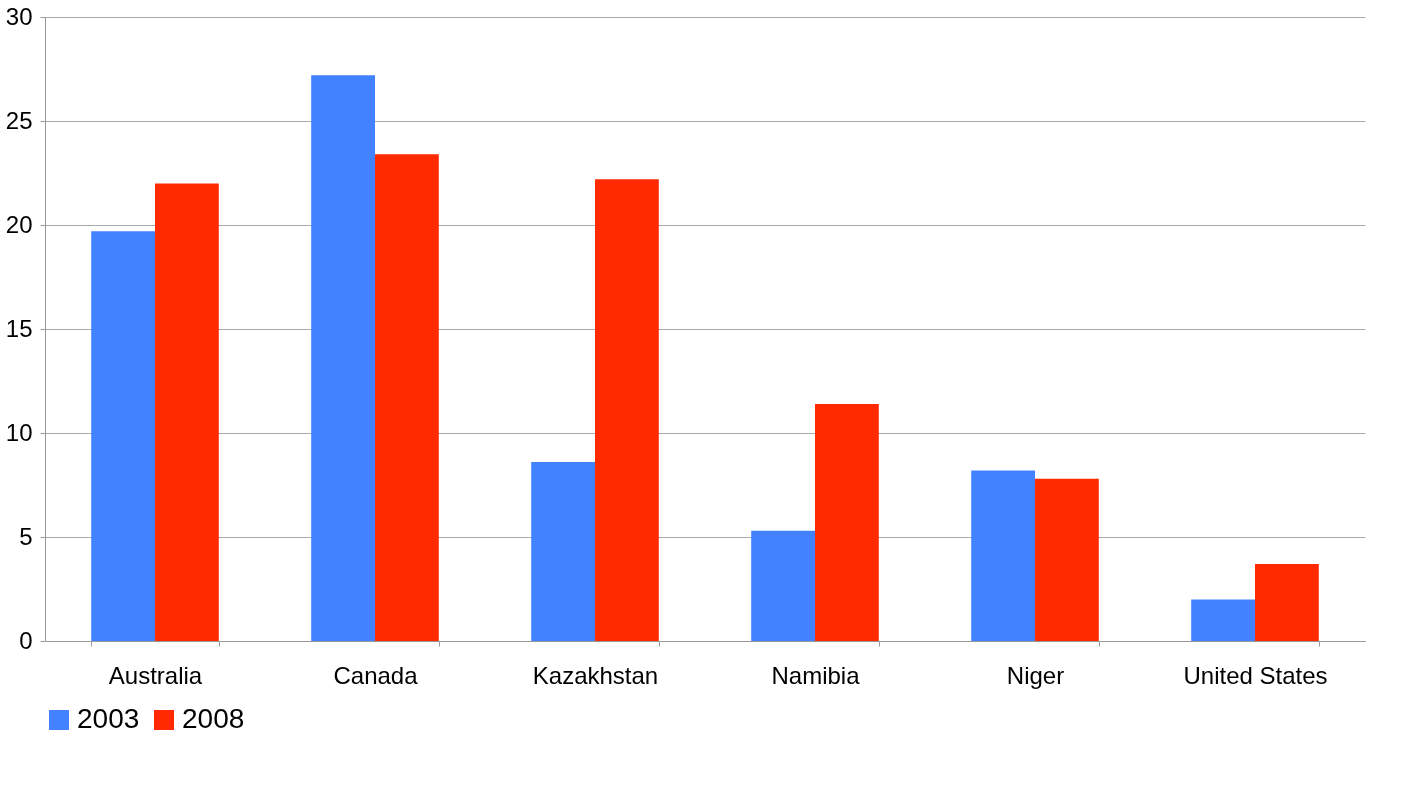 This screenshot has height=802, width=1416. Describe the element at coordinates (595, 675) in the screenshot. I see `x-tick-label: Kazakhstan` at that location.